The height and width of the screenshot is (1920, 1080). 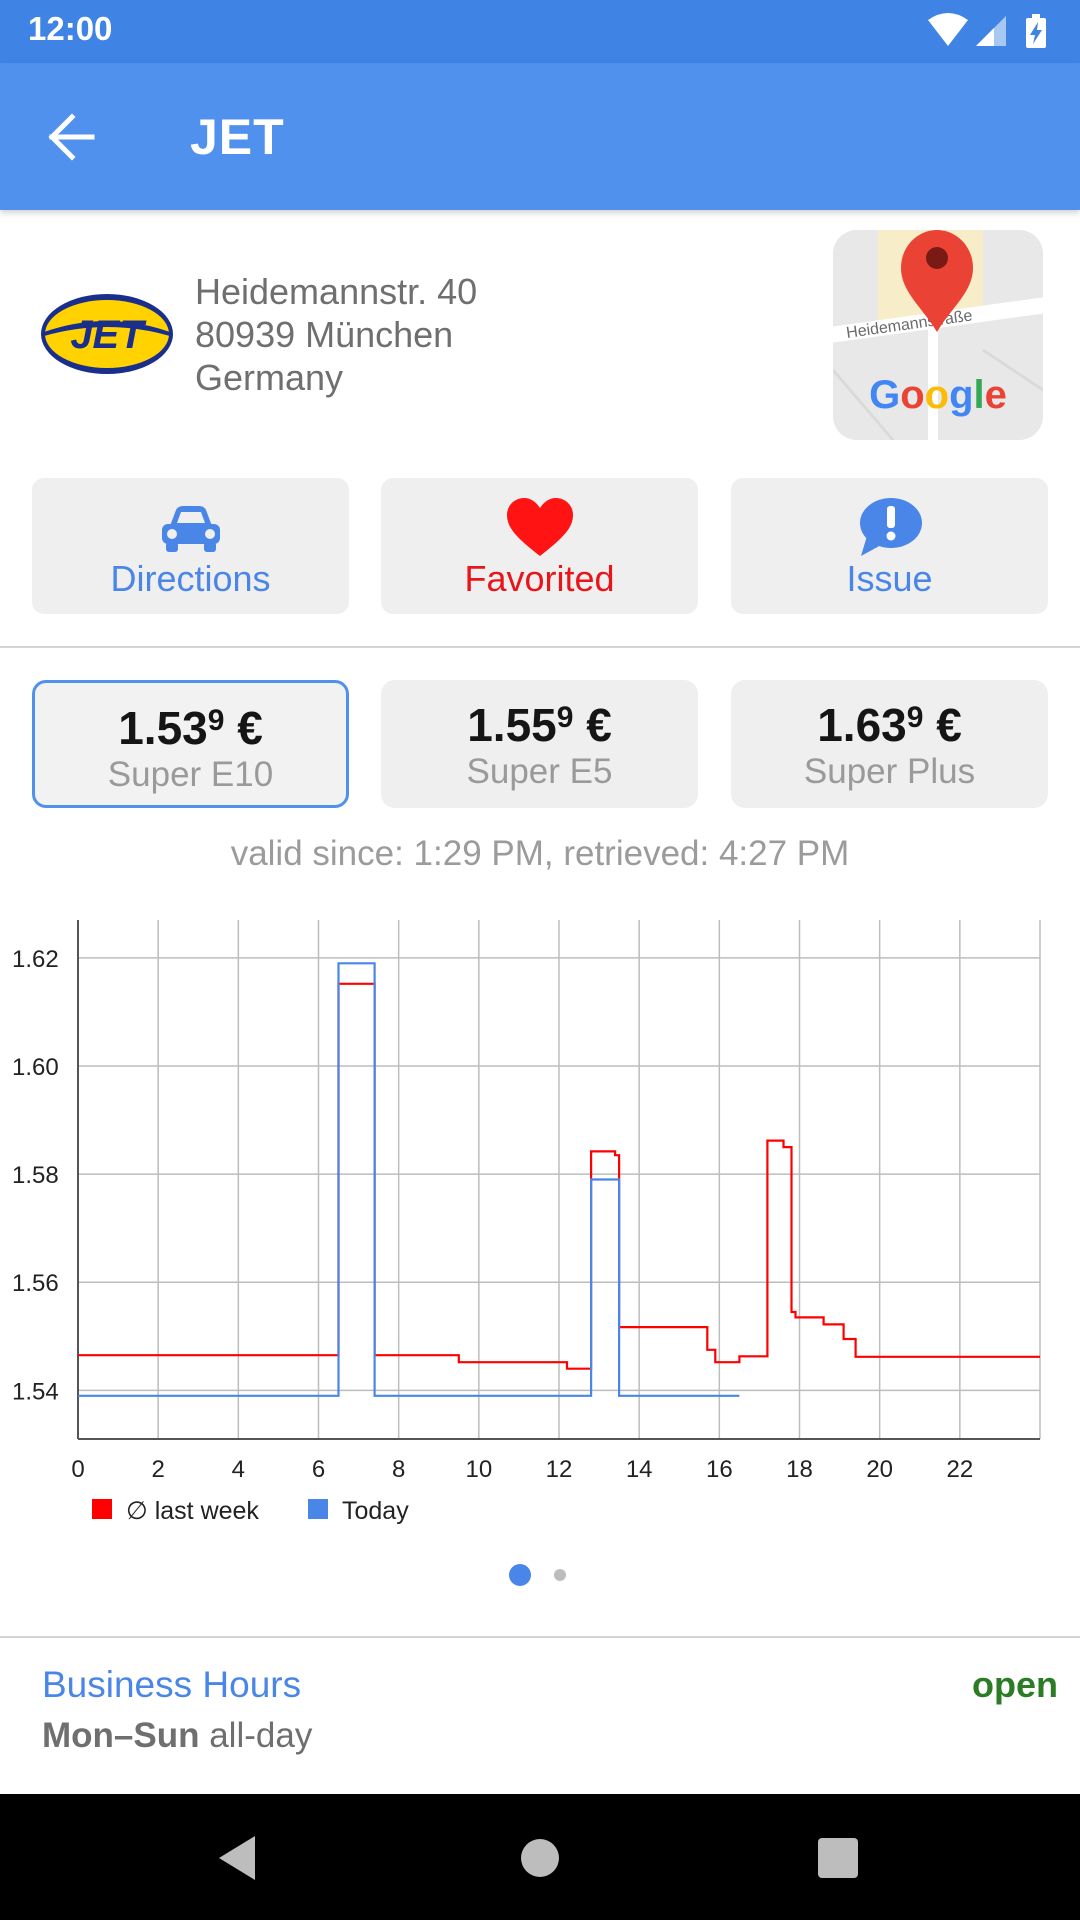 What do you see at coordinates (879, 1469) in the screenshot?
I see `x-tick-label: 20` at bounding box center [879, 1469].